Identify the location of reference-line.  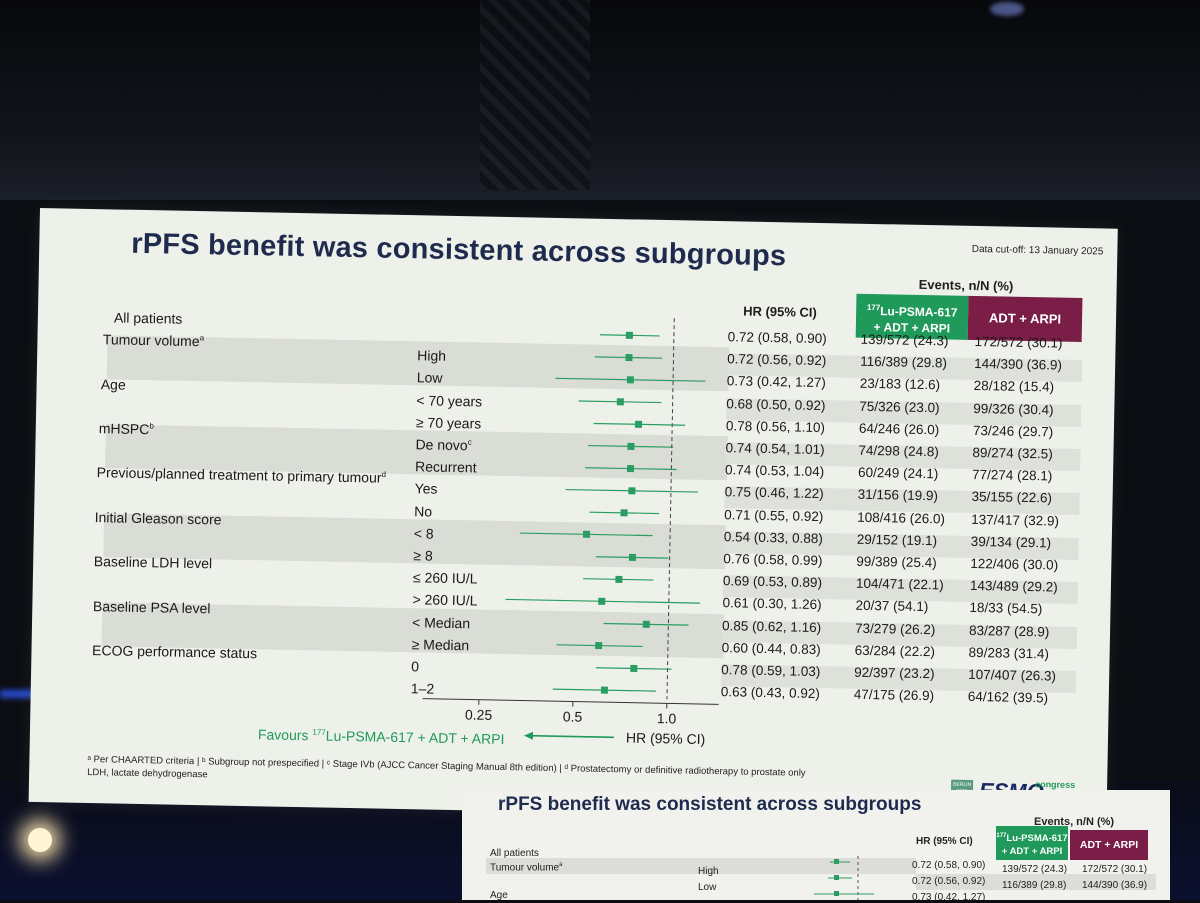
(670, 508).